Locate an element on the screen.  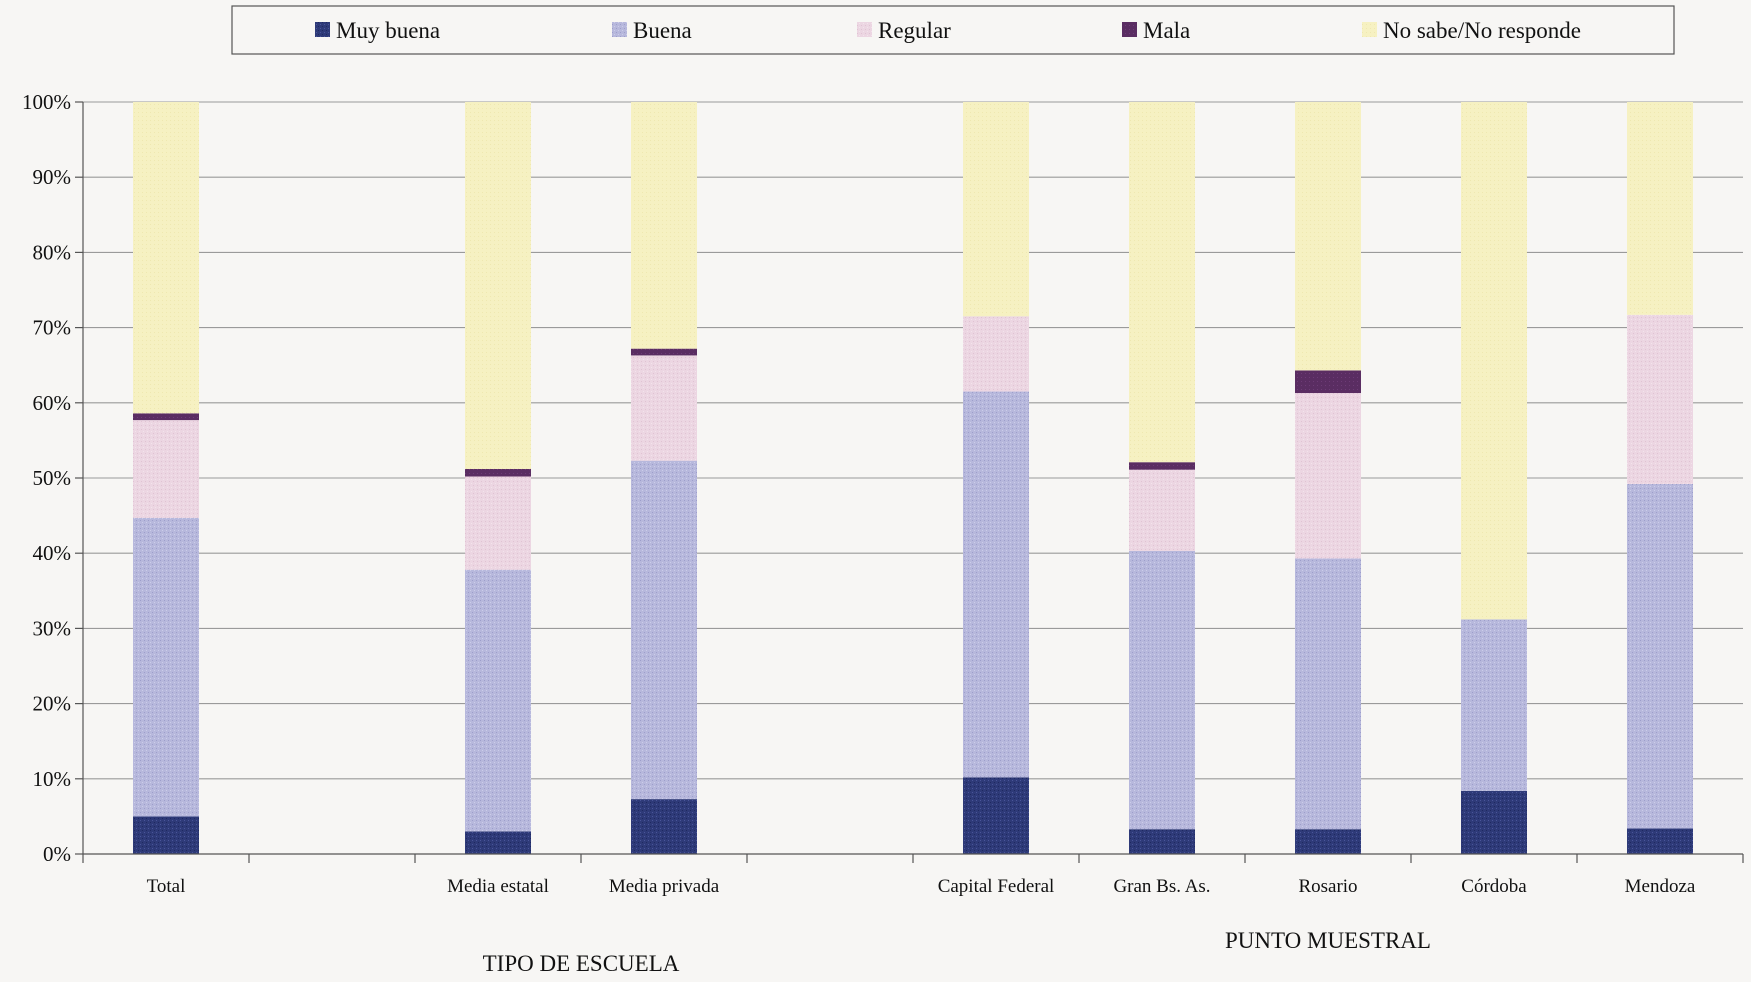
bar-stack-media-estatal is located at coordinates (498, 478).